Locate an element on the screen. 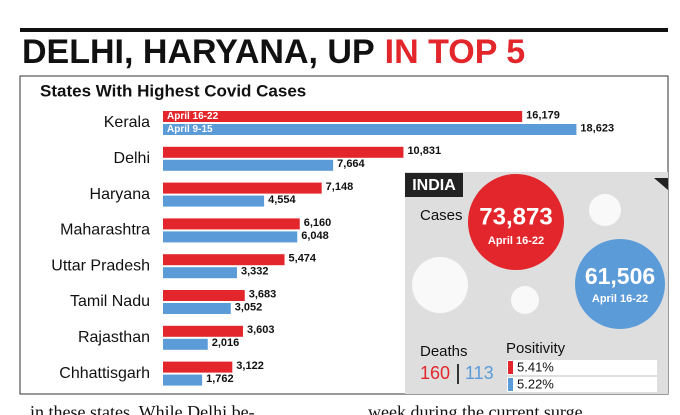 The height and width of the screenshot is (415, 680). value-label: 1,762 is located at coordinates (220, 379).